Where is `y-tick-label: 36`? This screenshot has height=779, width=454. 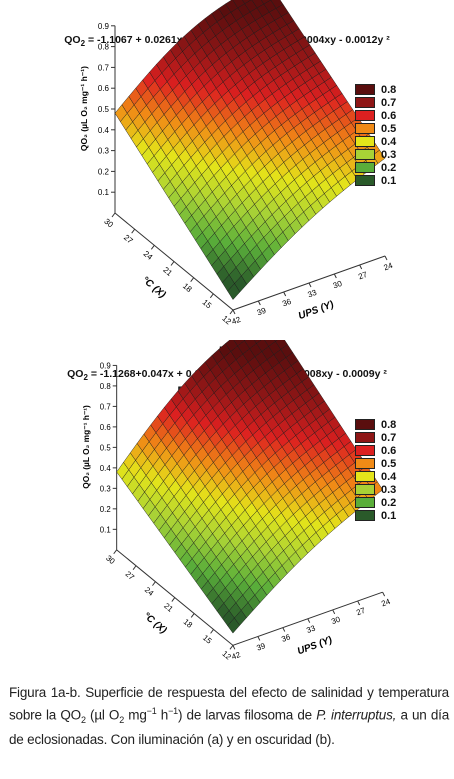
y-tick-label: 36 is located at coordinates (287, 303).